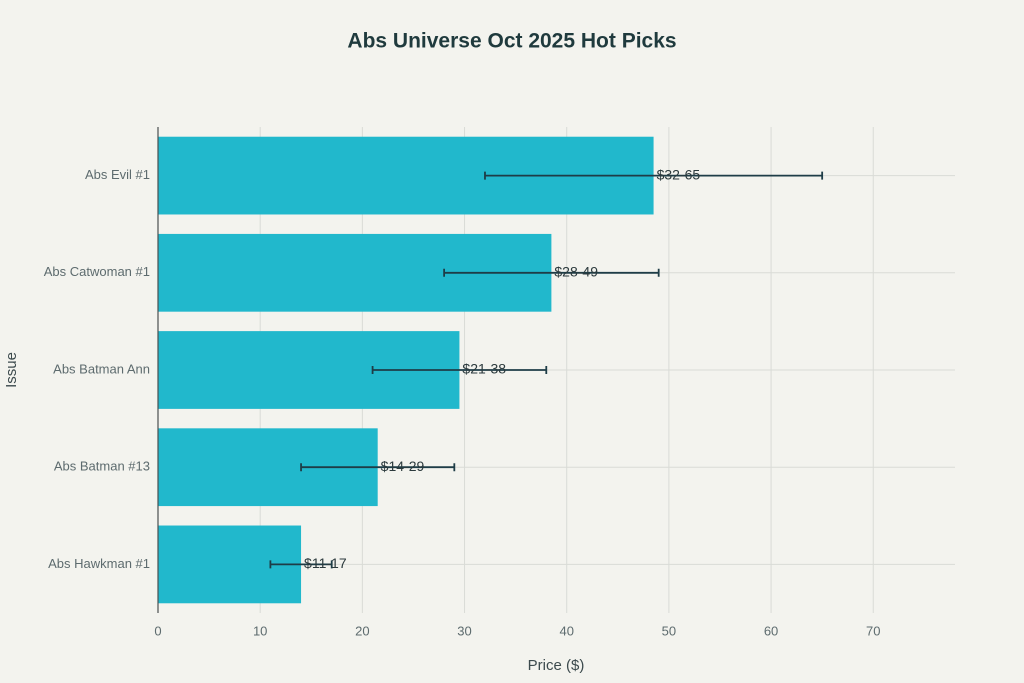  I want to click on y-axis-title: Issue, so click(11, 370).